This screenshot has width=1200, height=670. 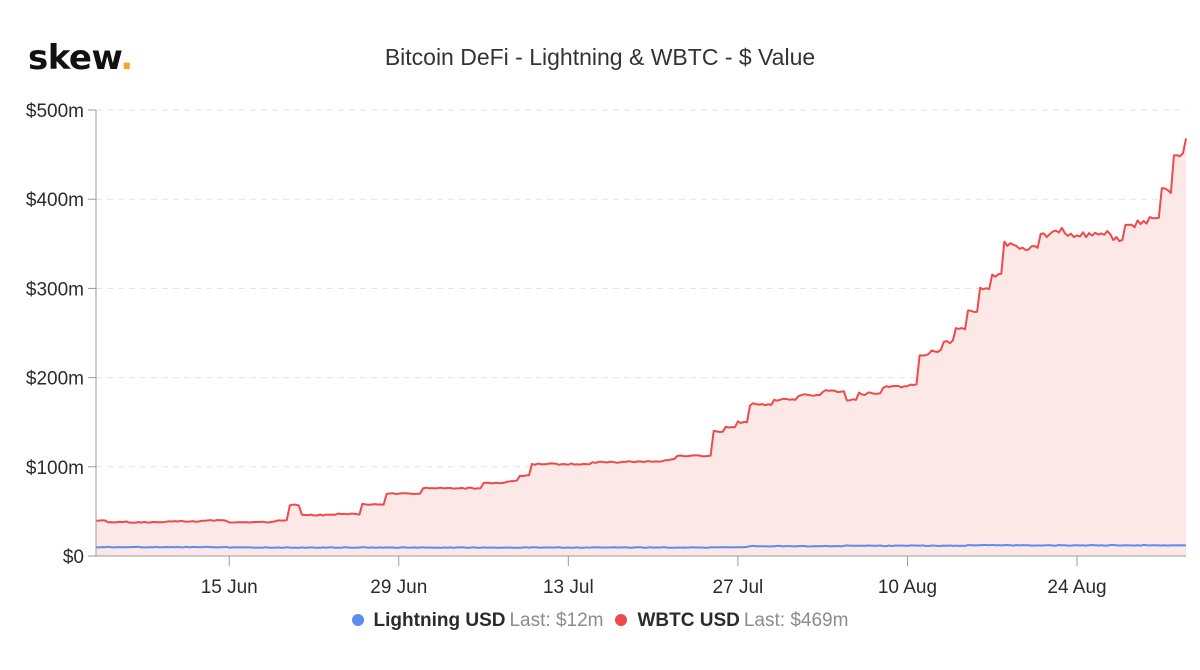 I want to click on x-tick-label: 27 Jul, so click(x=738, y=587).